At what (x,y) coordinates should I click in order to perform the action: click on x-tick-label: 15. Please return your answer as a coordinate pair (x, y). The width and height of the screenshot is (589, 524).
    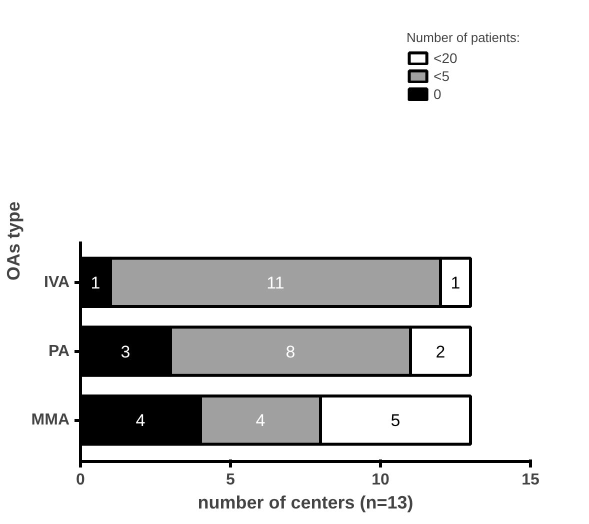
    Looking at the image, I should click on (531, 480).